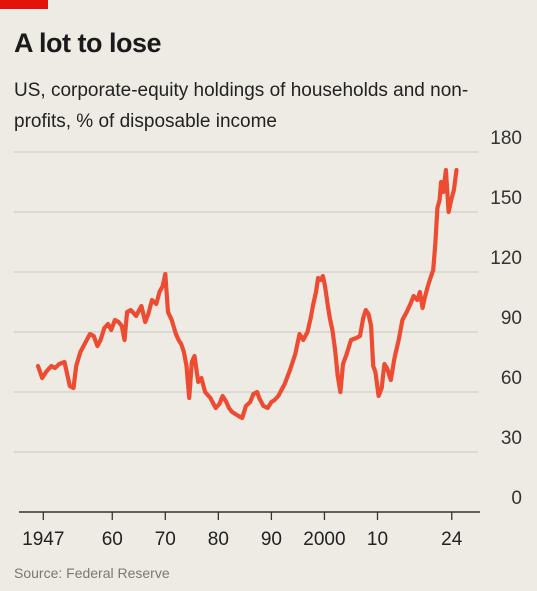 The height and width of the screenshot is (591, 537). Describe the element at coordinates (452, 539) in the screenshot. I see `x-tick-label: 24` at that location.